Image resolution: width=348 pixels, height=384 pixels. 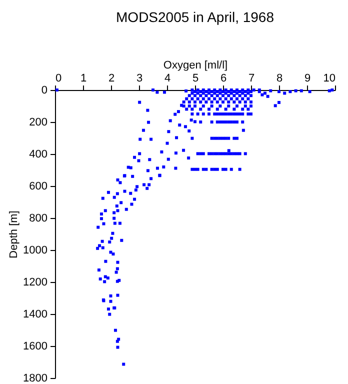 What do you see at coordinates (38, 186) in the screenshot?
I see `y-tick-label: 600` at bounding box center [38, 186].